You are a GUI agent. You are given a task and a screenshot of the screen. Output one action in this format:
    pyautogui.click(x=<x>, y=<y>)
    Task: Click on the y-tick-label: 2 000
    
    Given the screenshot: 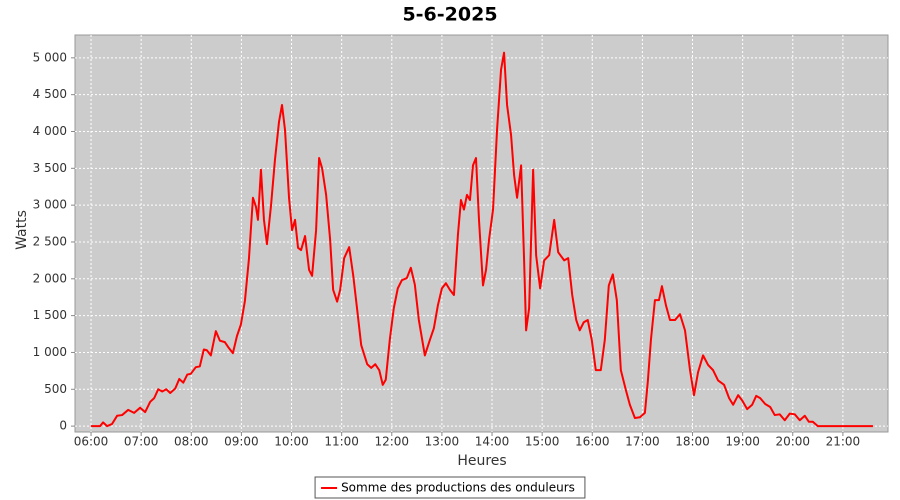 What is the action you would take?
    pyautogui.click(x=50, y=278)
    